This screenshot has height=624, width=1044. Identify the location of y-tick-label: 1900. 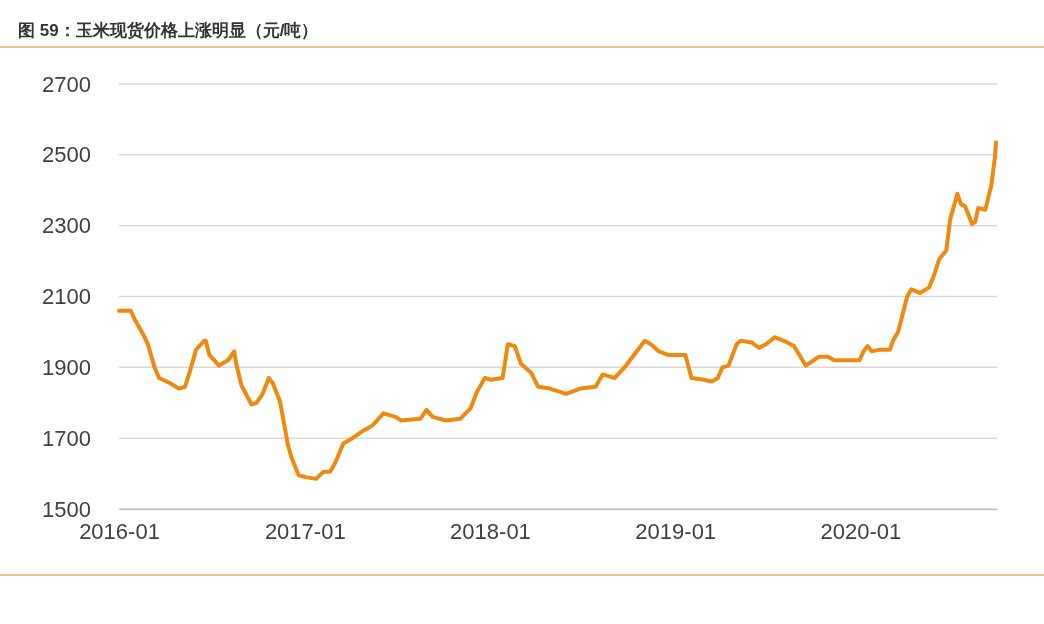
(66, 367).